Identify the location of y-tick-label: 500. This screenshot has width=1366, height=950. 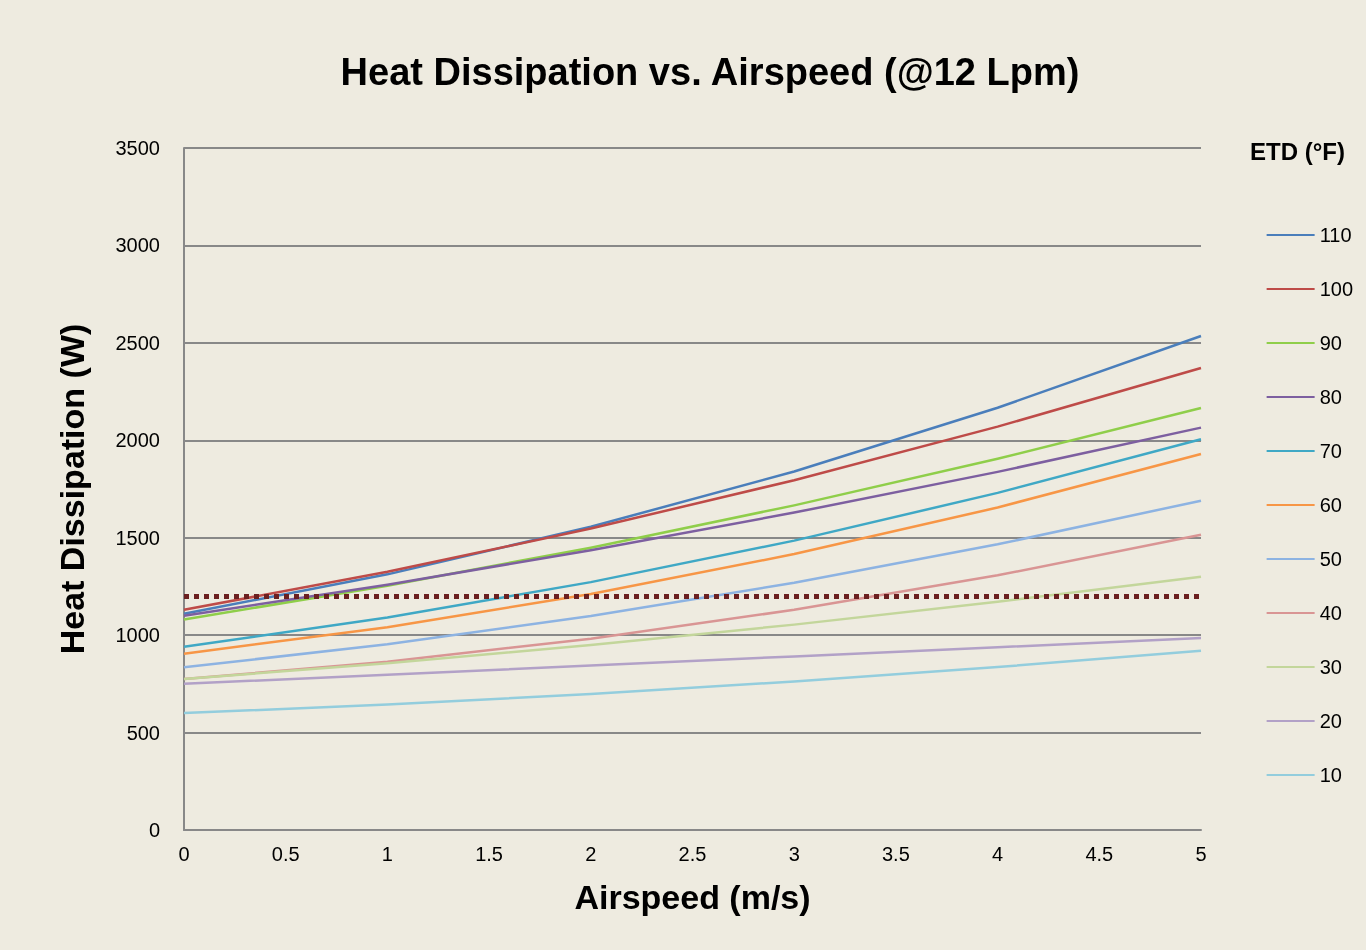
(143, 732).